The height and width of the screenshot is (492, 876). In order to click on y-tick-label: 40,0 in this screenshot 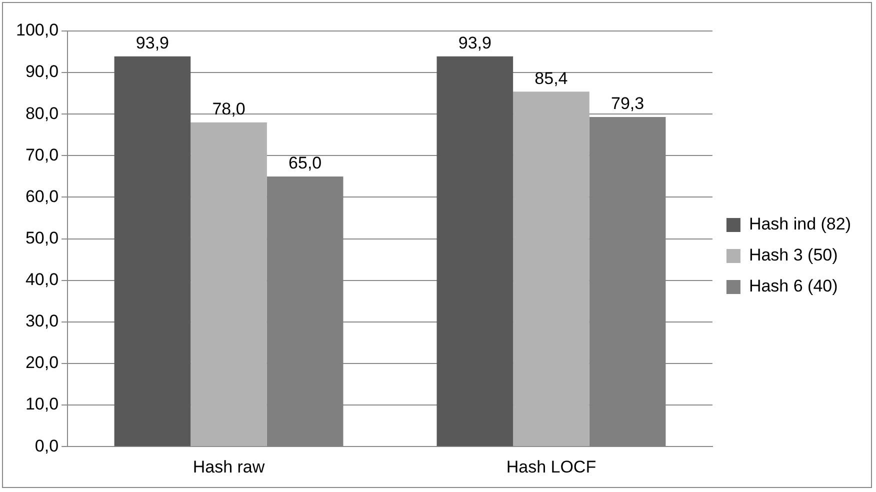, I will do `click(42, 280)`.